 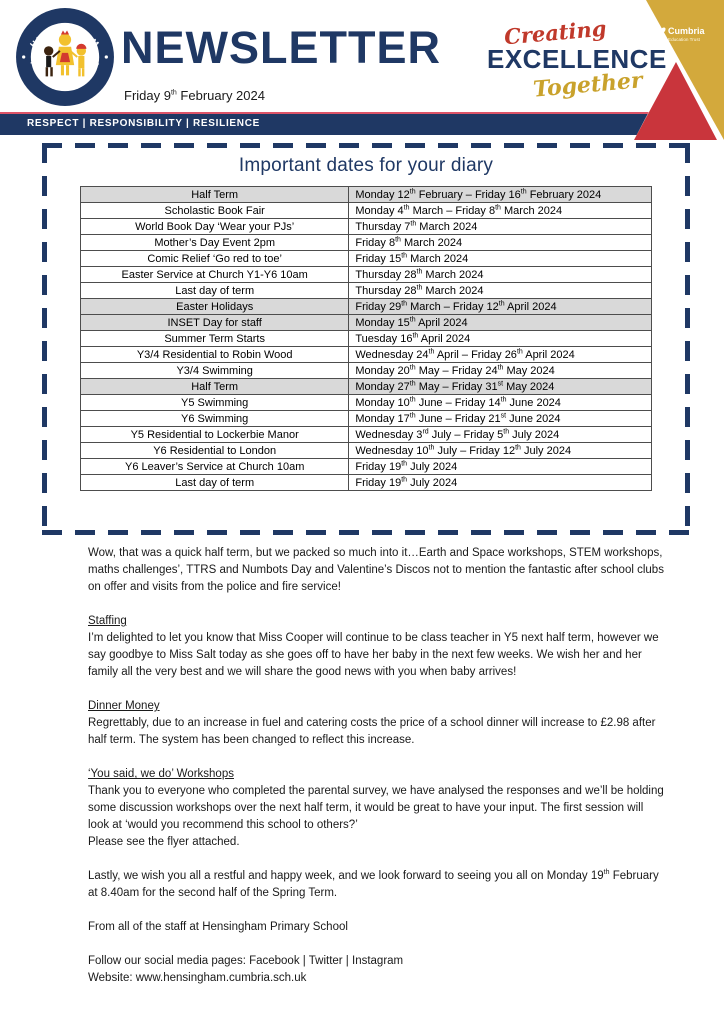 I want to click on date-cell: Tuesday 16th April 2024, so click(x=500, y=338).